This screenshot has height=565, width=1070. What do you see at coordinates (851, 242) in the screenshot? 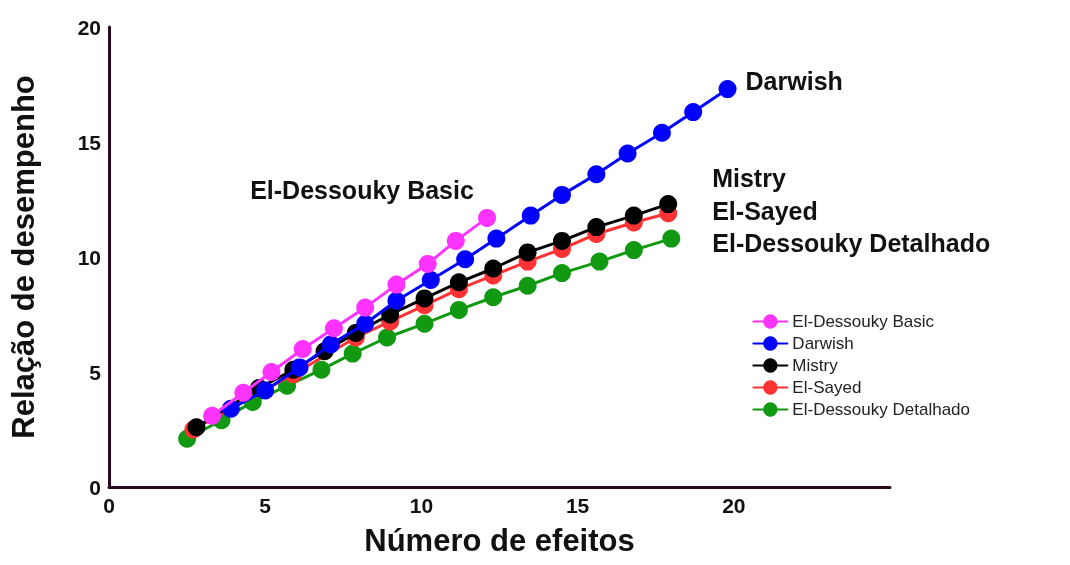
I see `text: El-Dessouky Detalhado` at bounding box center [851, 242].